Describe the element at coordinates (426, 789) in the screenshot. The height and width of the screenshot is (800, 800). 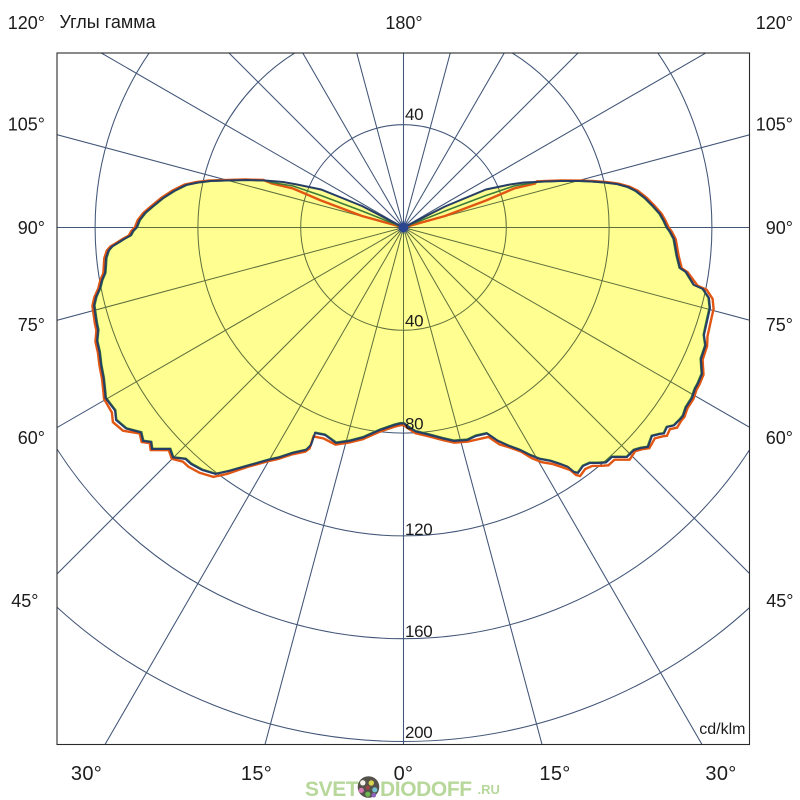
I see `svg-text: DIODOFF` at that location.